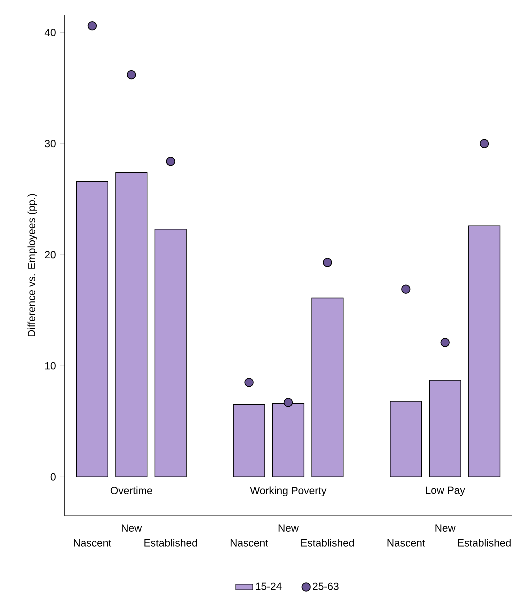 The width and height of the screenshot is (526, 600). Describe the element at coordinates (53, 477) in the screenshot. I see `y-tick-label: 0` at that location.